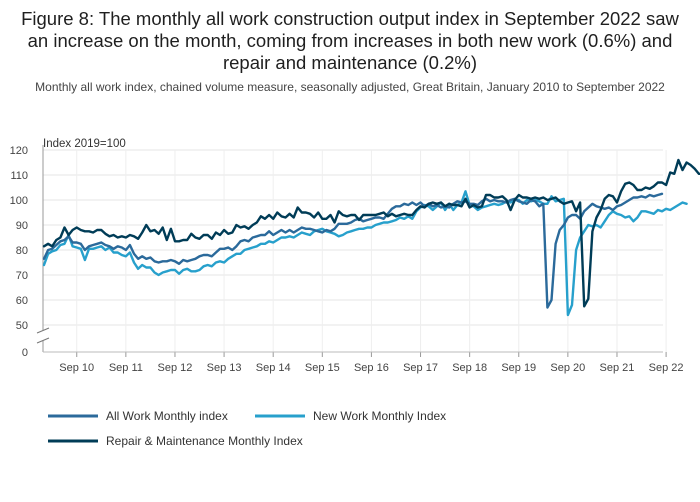 This screenshot has width=700, height=502. What do you see at coordinates (175, 368) in the screenshot?
I see `x-tick-label: Sep 12` at bounding box center [175, 368].